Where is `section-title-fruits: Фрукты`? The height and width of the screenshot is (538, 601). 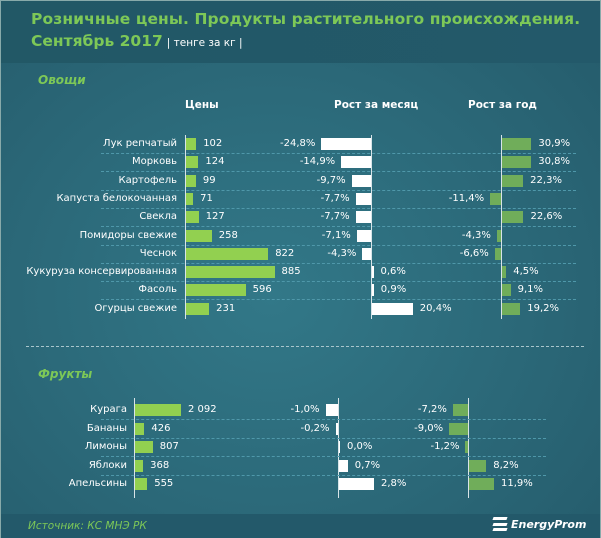 section-title-fruits: Фрукты is located at coordinates (65, 374).